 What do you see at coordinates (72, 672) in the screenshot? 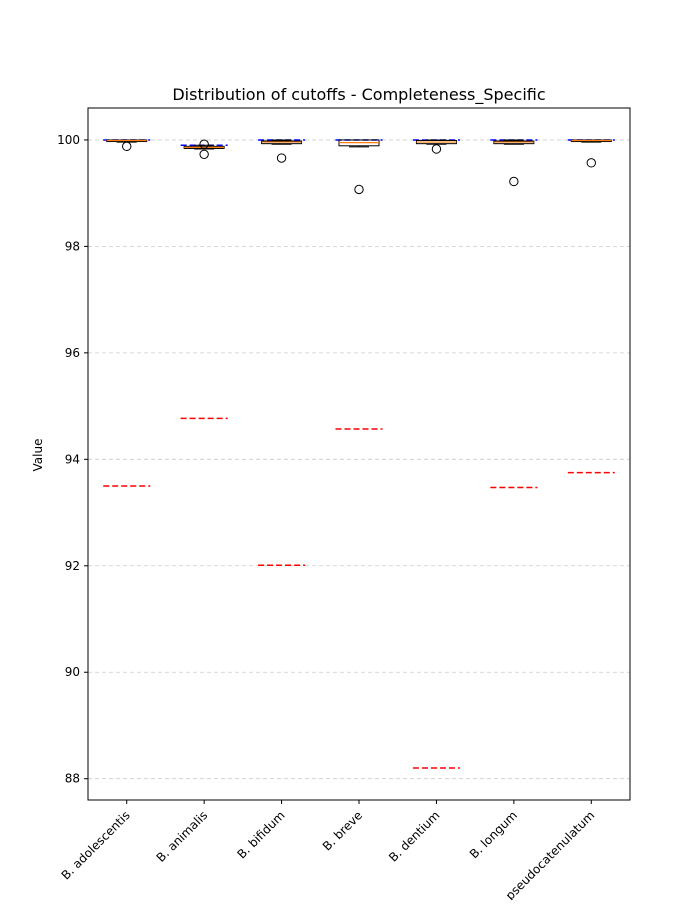
I see `y-tick-label: 90` at bounding box center [72, 672].